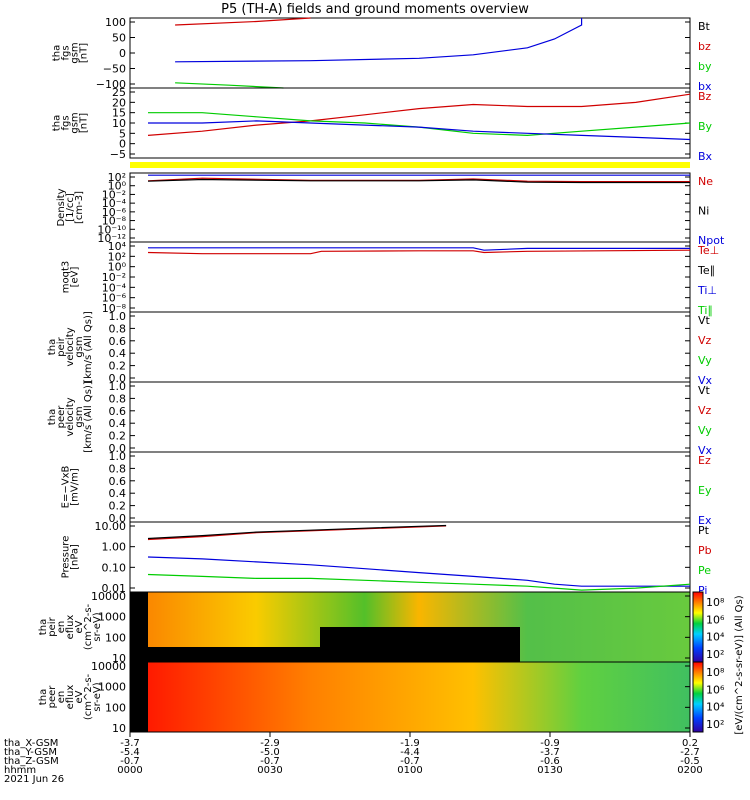 The height and width of the screenshot is (800, 750). I want to click on colorbar: 10⁸ 10⁶ 10⁴ 10², so click(708, 697).